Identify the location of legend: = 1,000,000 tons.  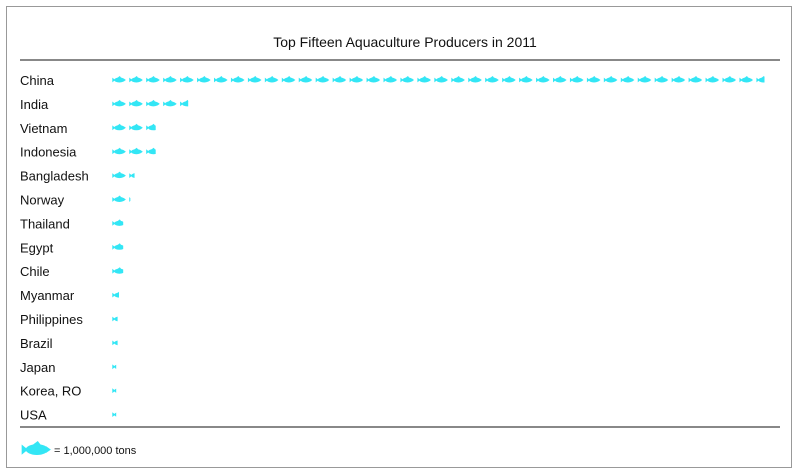
(79, 449).